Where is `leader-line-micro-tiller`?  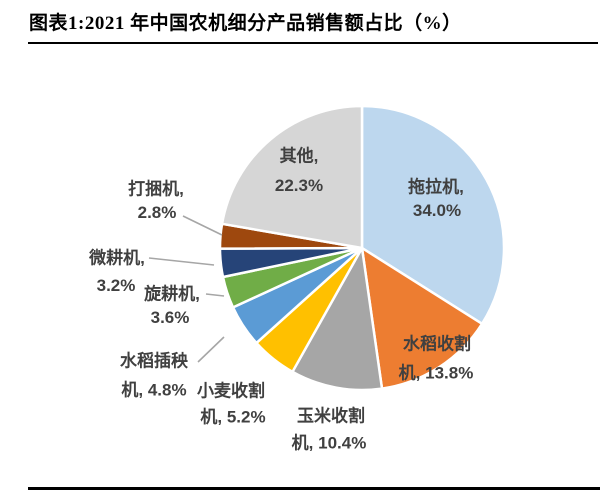 leader-line-micro-tiller is located at coordinates (181, 261).